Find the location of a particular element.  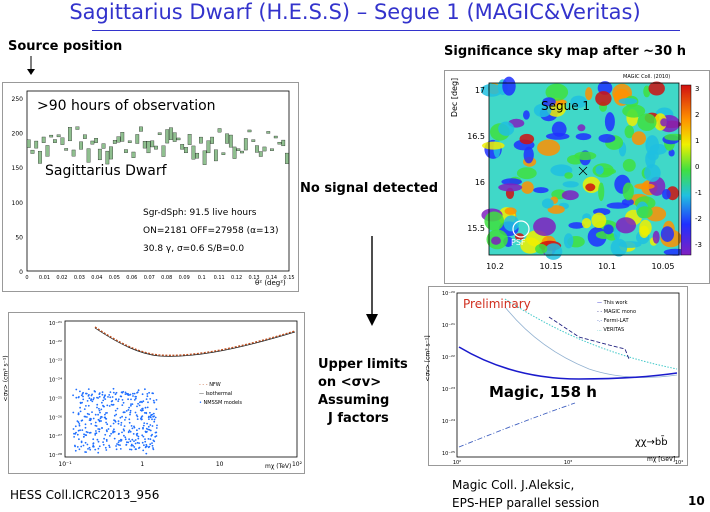

legend-veritas: VERITAS is located at coordinates (614, 330).